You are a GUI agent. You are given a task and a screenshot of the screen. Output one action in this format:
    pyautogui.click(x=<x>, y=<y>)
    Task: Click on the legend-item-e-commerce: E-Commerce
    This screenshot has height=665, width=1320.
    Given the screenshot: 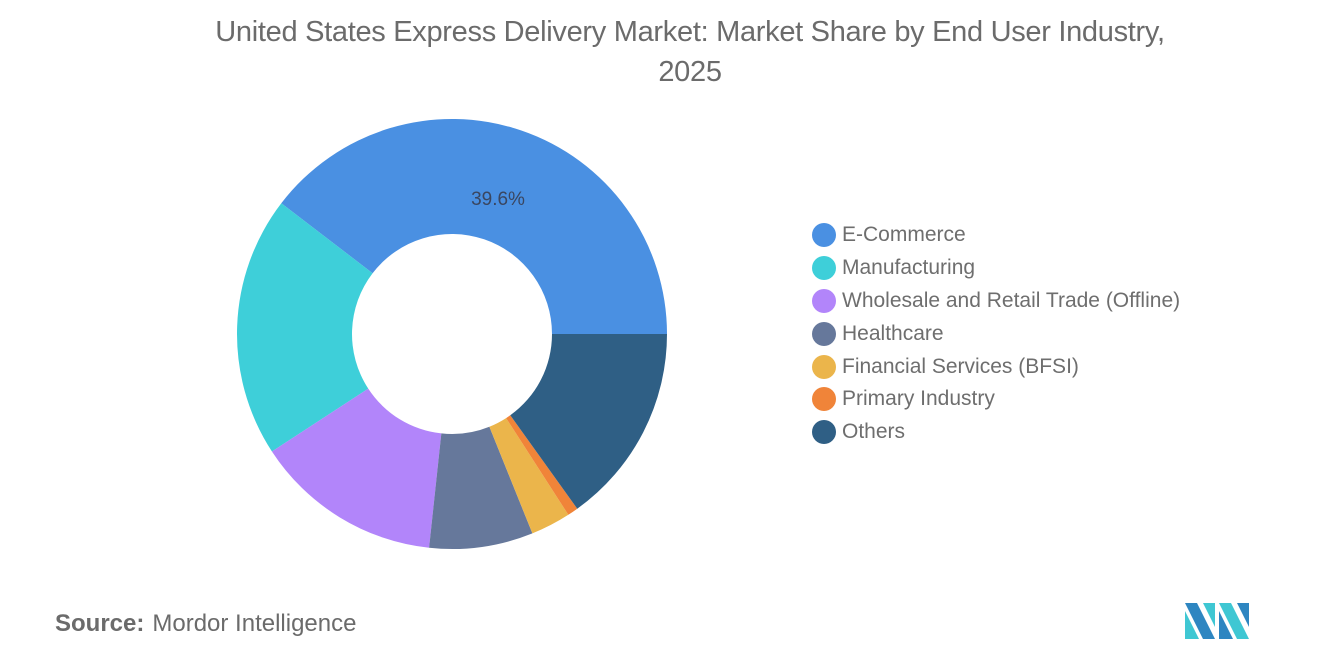 What is the action you would take?
    pyautogui.click(x=996, y=235)
    